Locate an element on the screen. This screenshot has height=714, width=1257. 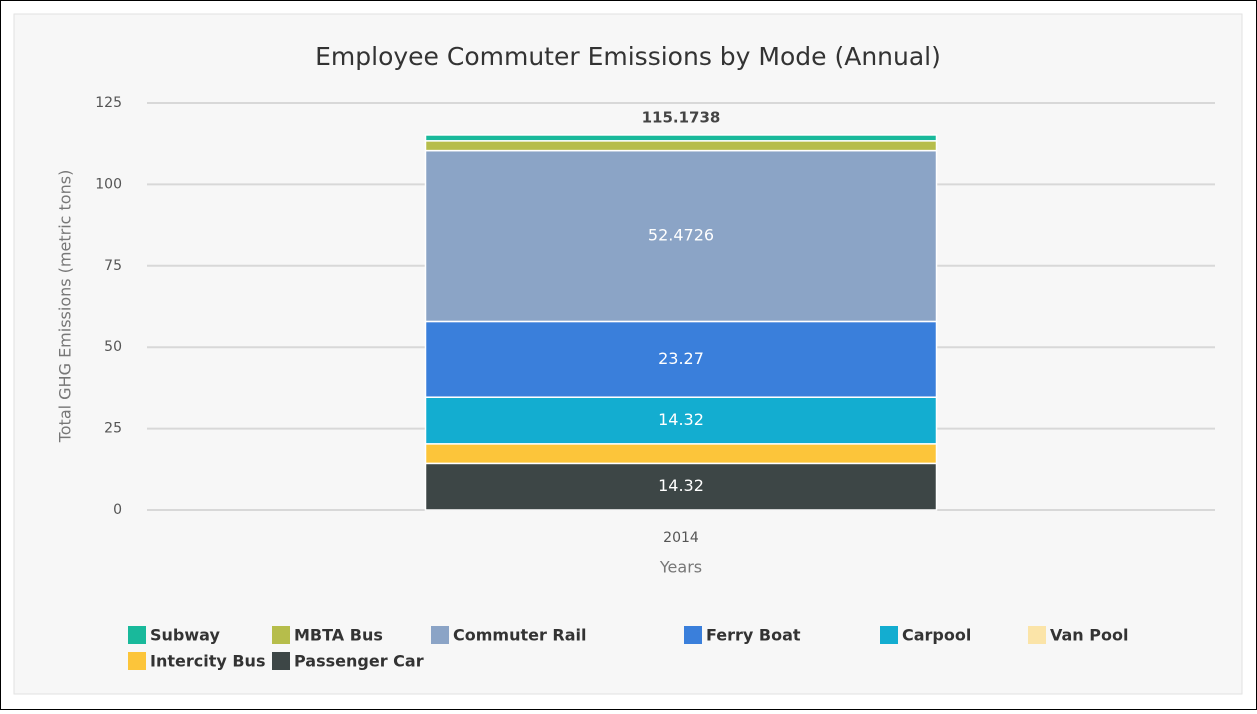
x-axis-title: Years is located at coordinates (680, 567).